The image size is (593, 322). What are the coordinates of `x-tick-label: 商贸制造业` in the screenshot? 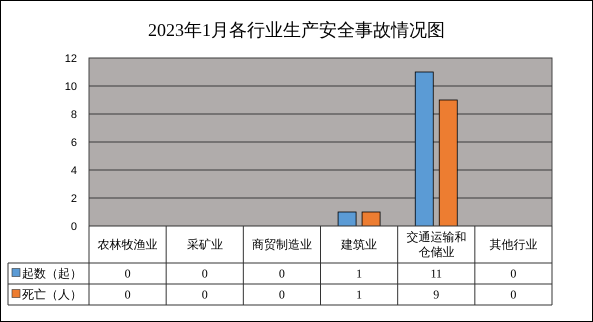 It's located at (282, 245).